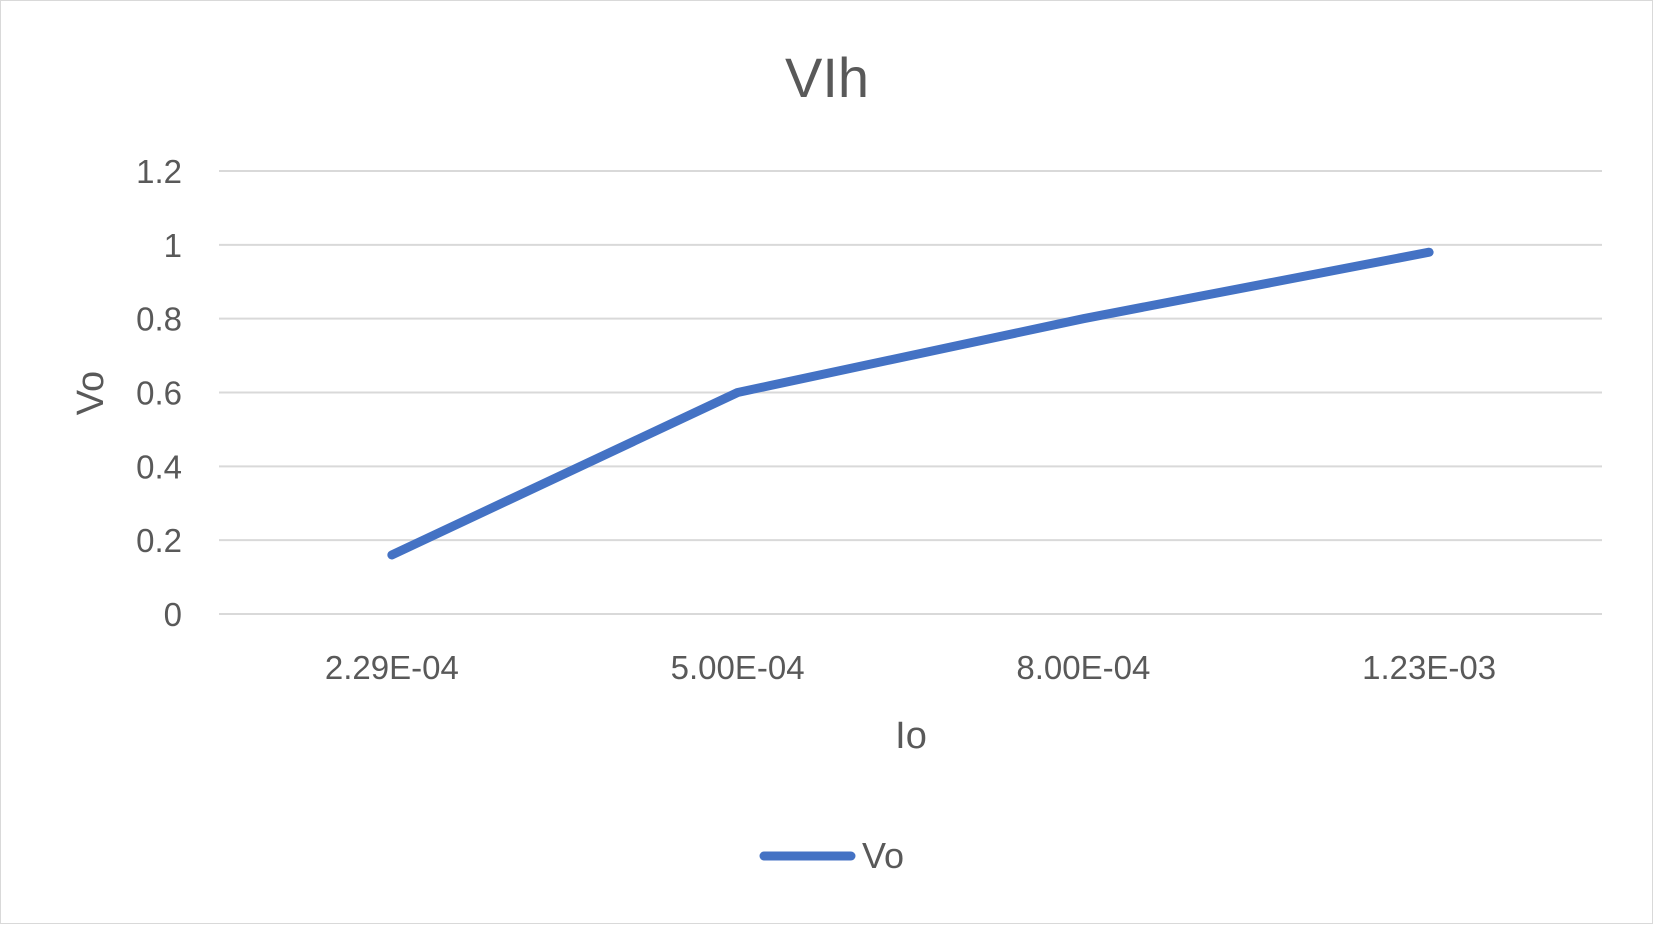 The height and width of the screenshot is (925, 1653). Describe the element at coordinates (159, 171) in the screenshot. I see `y-tick-label: 1.2` at that location.